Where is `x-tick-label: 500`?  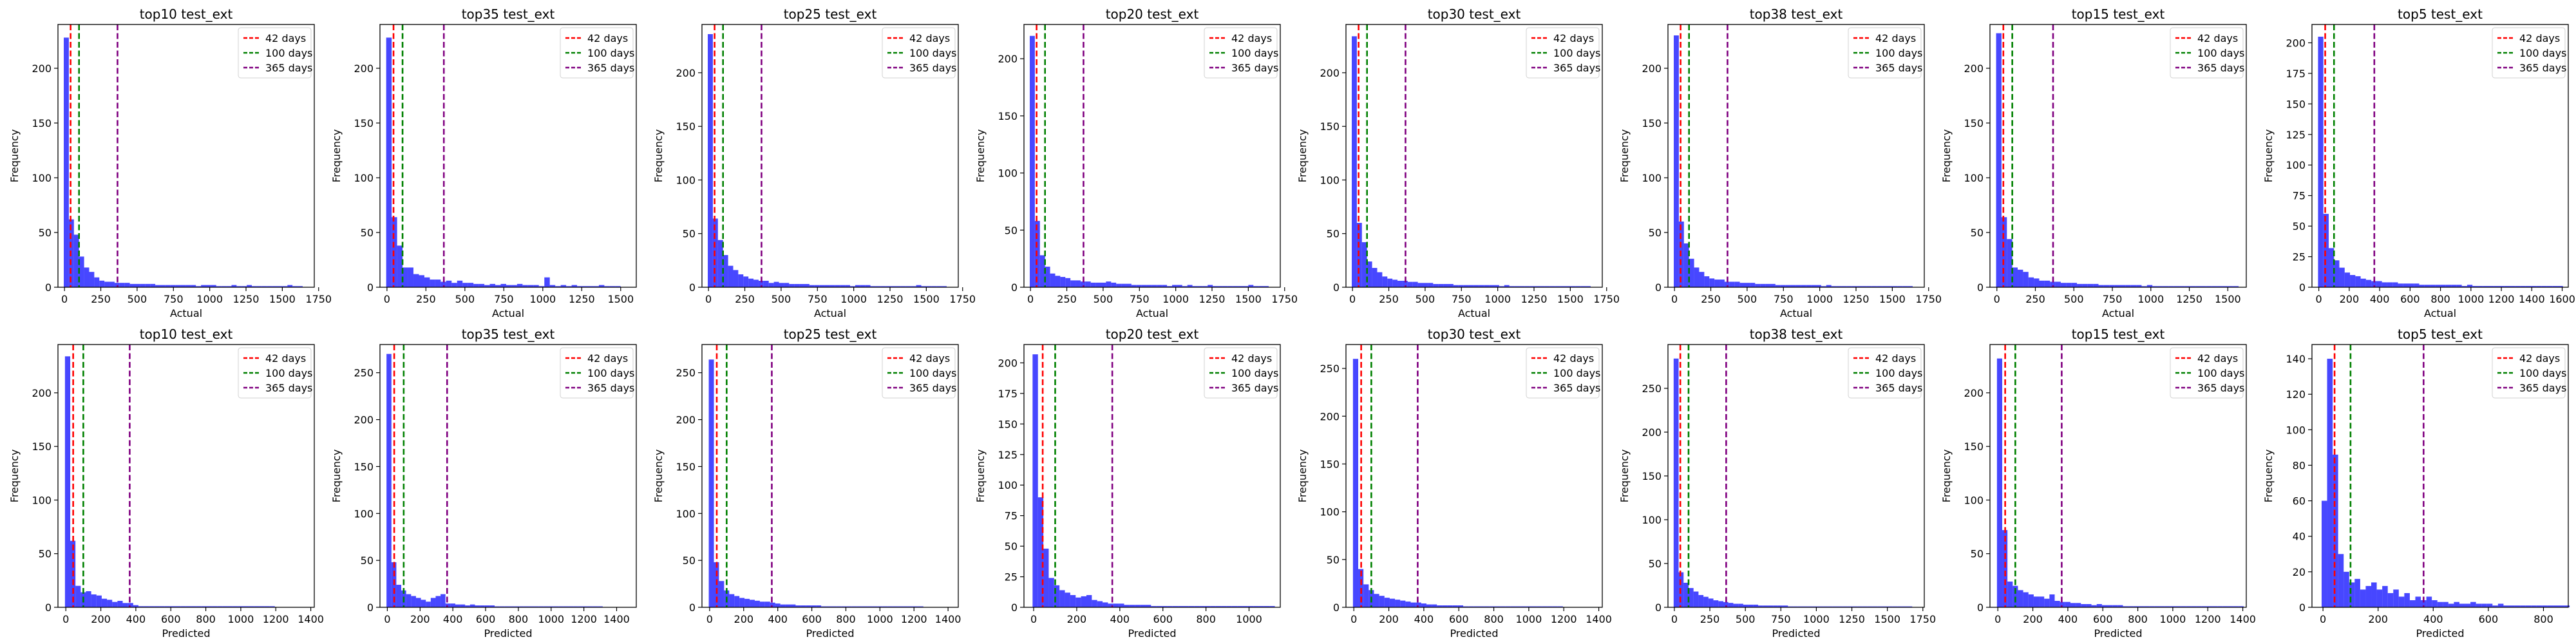 x-tick-label: 500 is located at coordinates (1748, 299).